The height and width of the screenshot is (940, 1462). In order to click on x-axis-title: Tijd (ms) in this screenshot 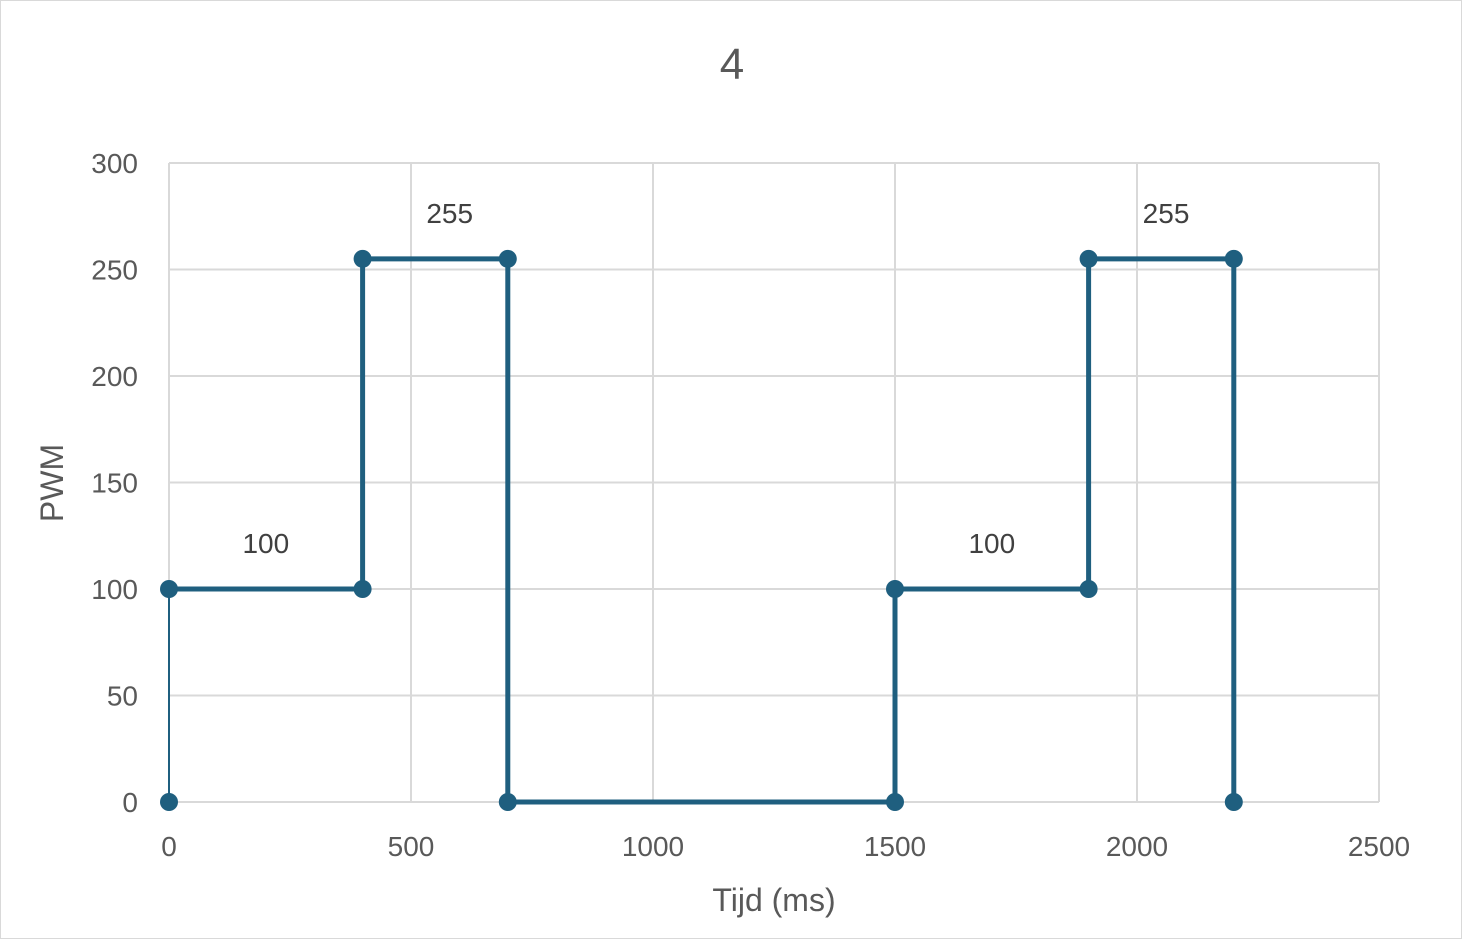, I will do `click(773, 900)`.